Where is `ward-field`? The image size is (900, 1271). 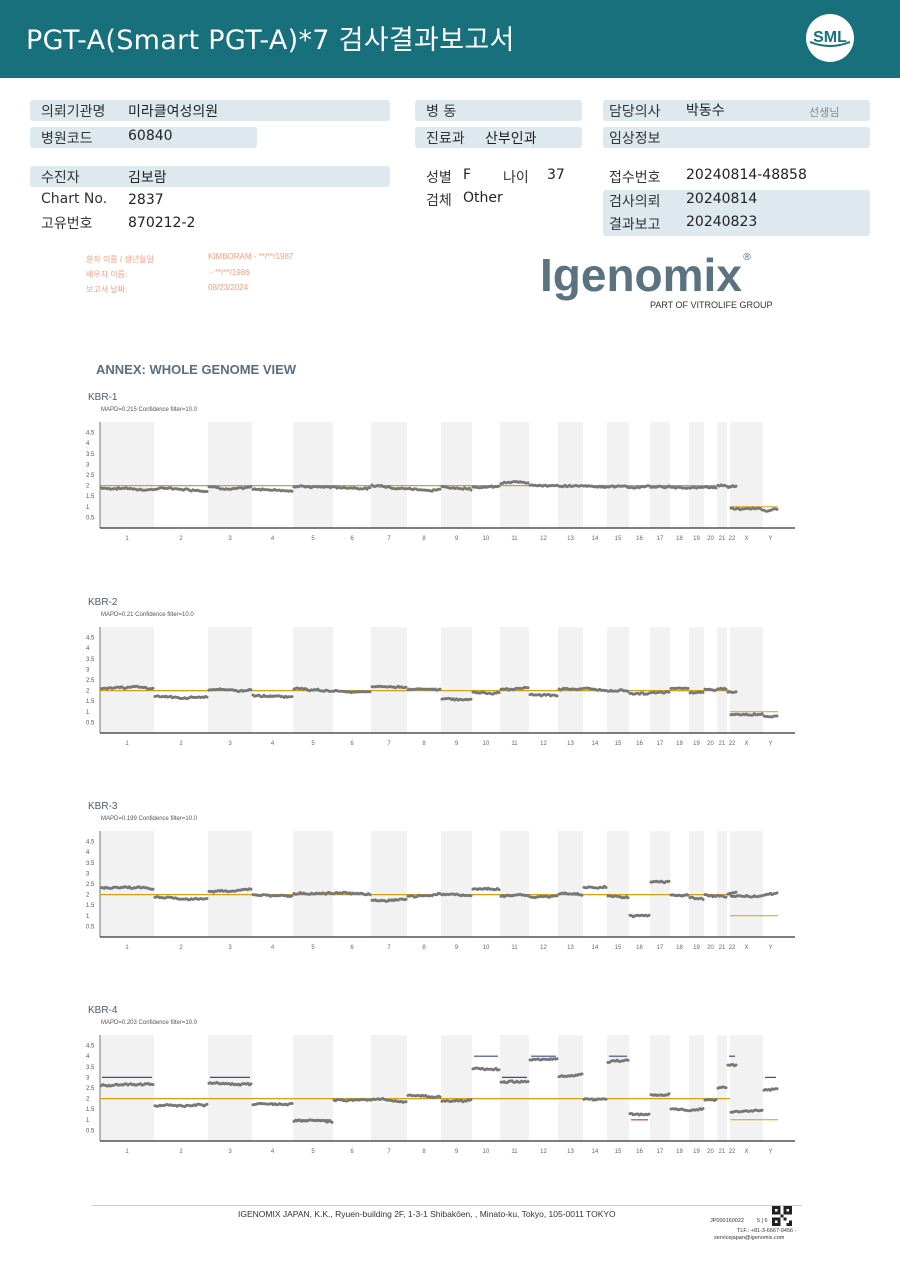
ward-field is located at coordinates (498, 110).